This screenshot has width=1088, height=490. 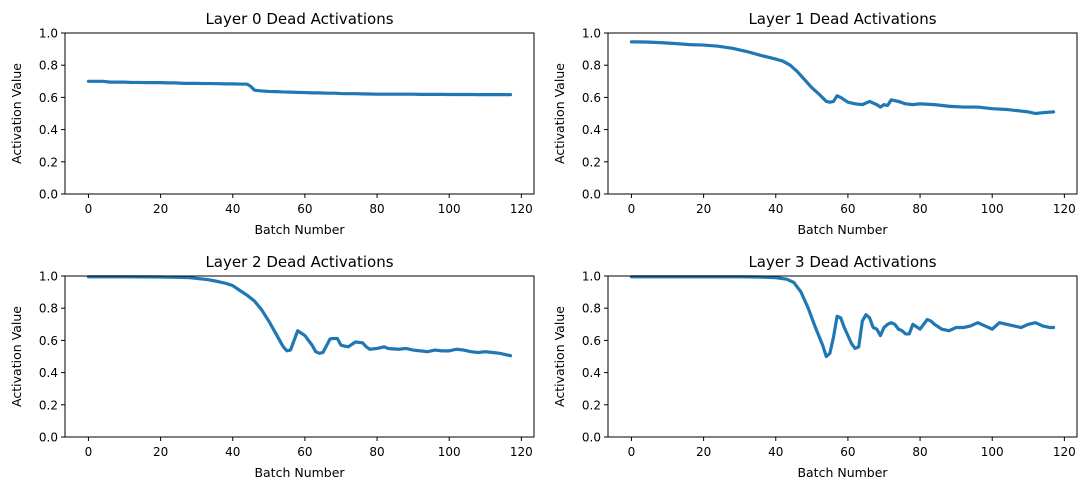 I want to click on chart-title: Layer 1 Dead Activations, so click(x=842, y=19).